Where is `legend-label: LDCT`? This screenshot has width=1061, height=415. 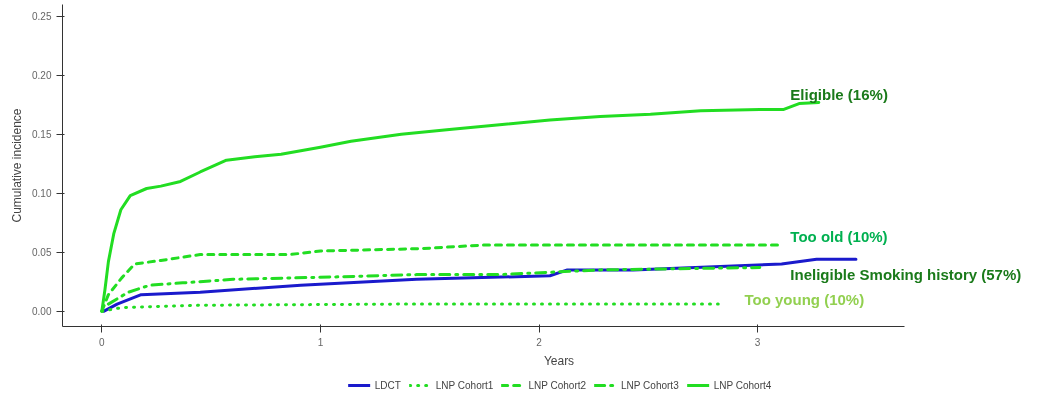 legend-label: LDCT is located at coordinates (387, 385).